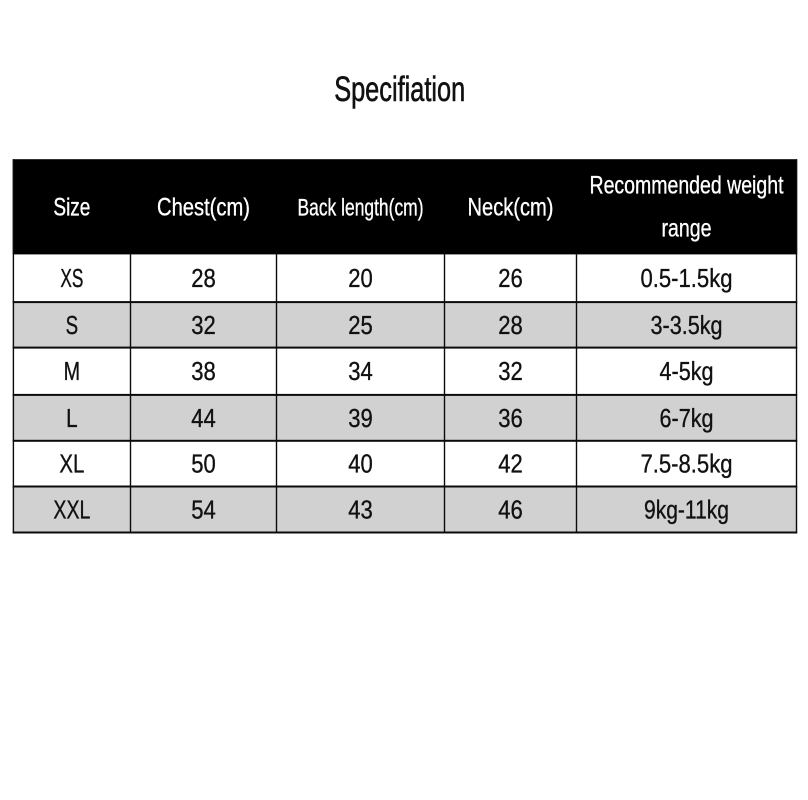 Image resolution: width=808 pixels, height=800 pixels. Describe the element at coordinates (687, 278) in the screenshot. I see `svg-text: 0.5-1.5kg` at that location.